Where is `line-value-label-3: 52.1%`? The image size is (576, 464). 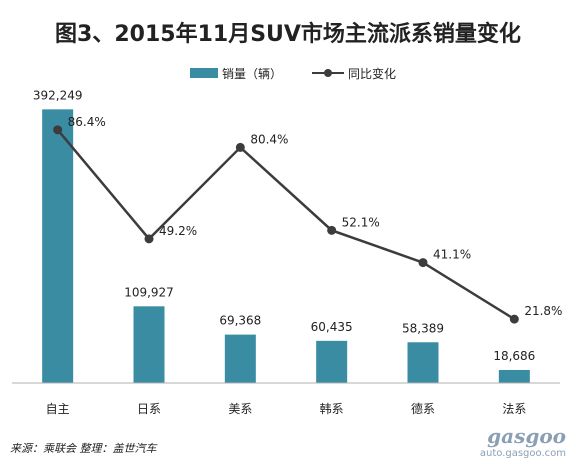 line-value-label-3: 52.1% is located at coordinates (361, 222).